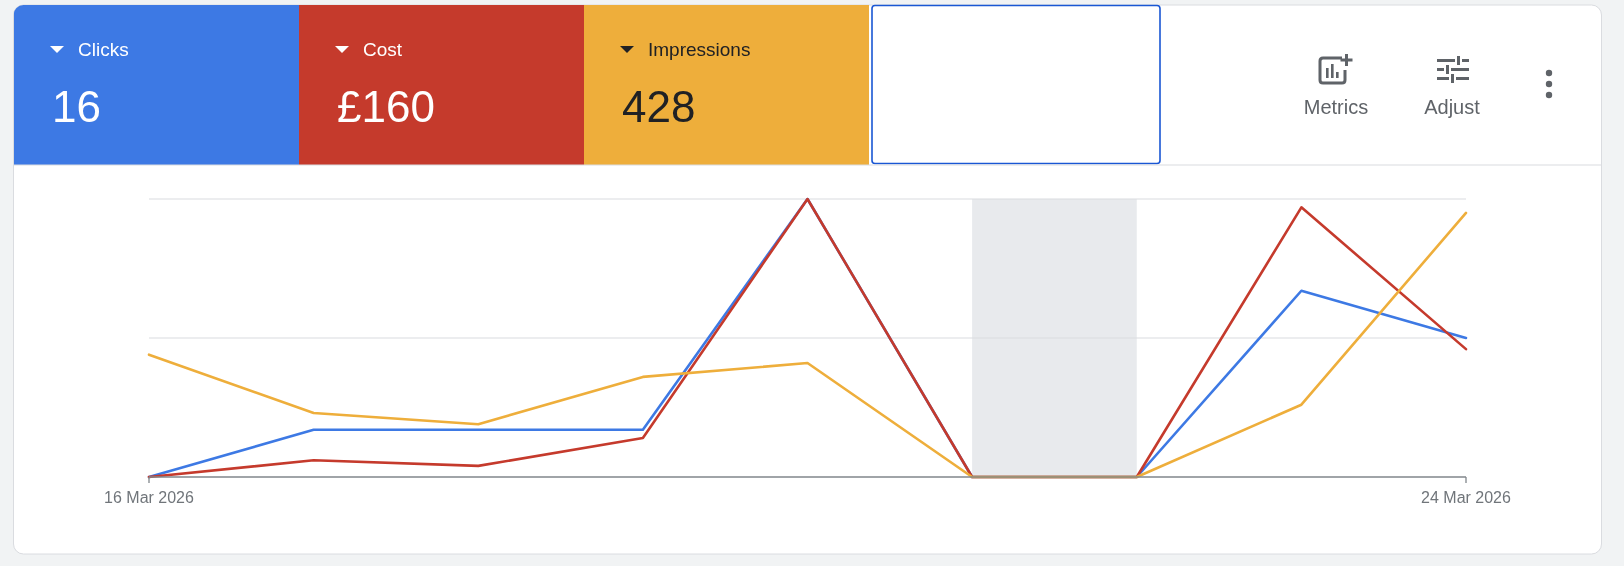 The image size is (1624, 566). What do you see at coordinates (1466, 497) in the screenshot?
I see `x-tick-label: 24 Mar 2026` at bounding box center [1466, 497].